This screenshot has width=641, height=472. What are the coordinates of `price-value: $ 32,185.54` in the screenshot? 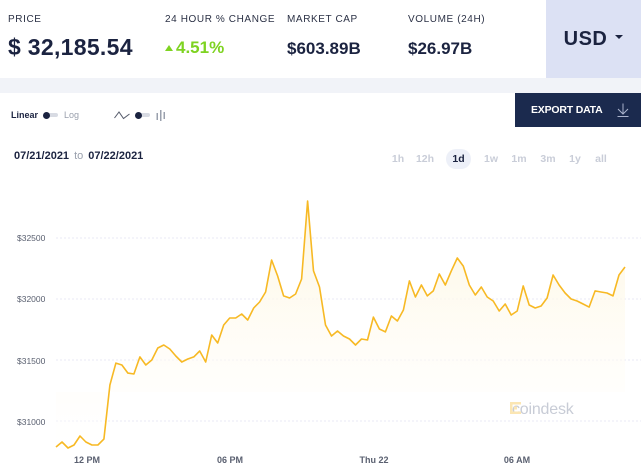 It's located at (70, 47).